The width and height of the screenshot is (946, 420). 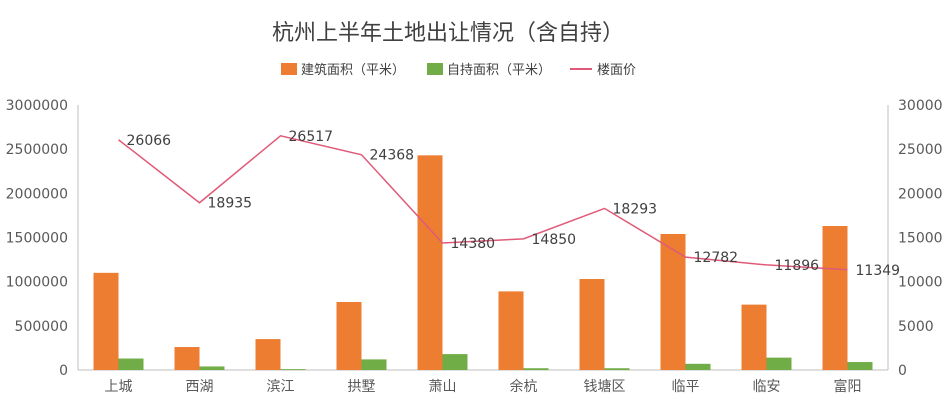 I want to click on x-tick-label: 钱塘区, so click(x=605, y=387).